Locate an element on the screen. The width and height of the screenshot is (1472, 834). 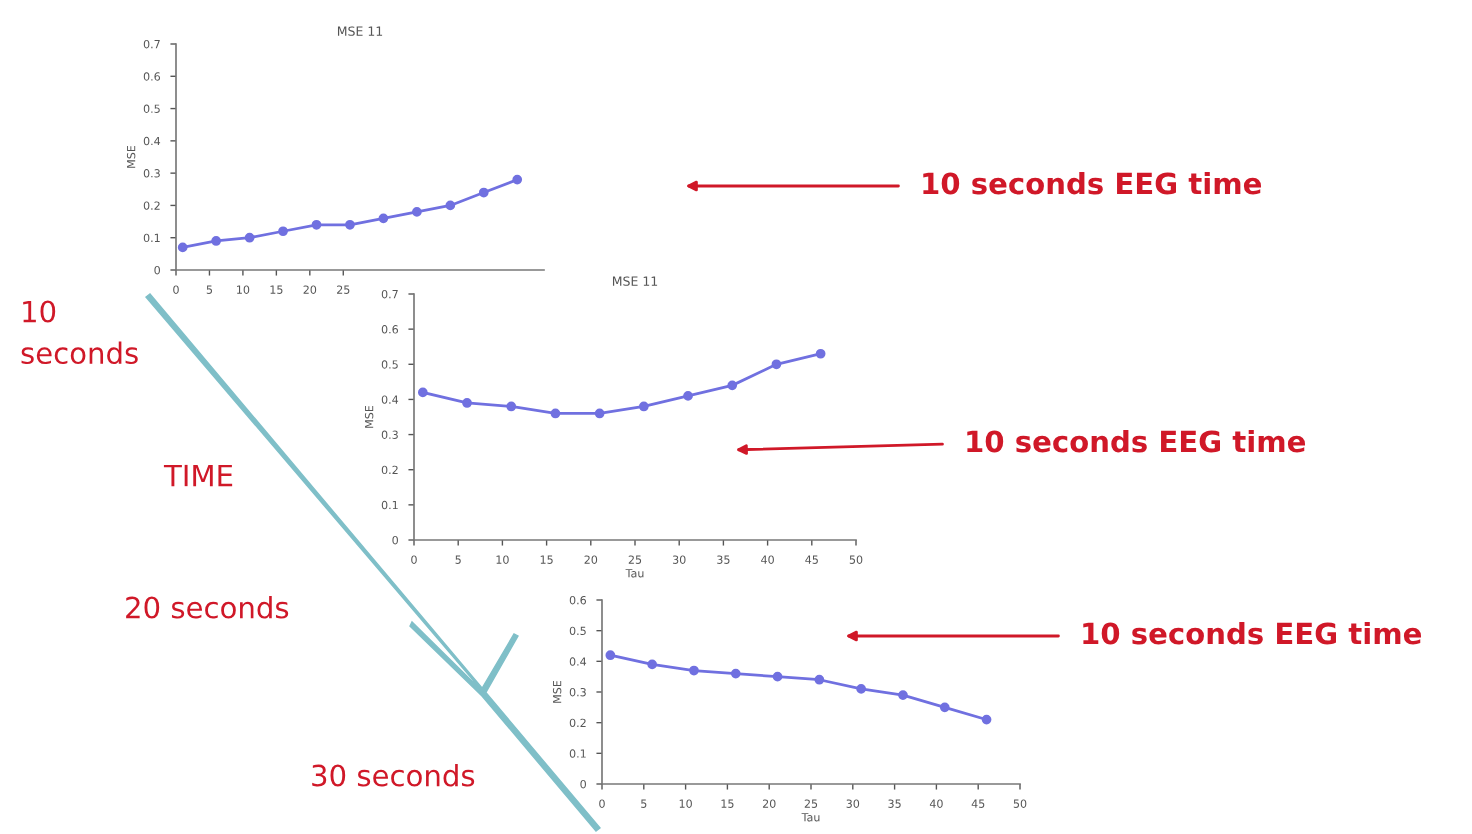
text: 10 seconds is located at coordinates (79, 332).